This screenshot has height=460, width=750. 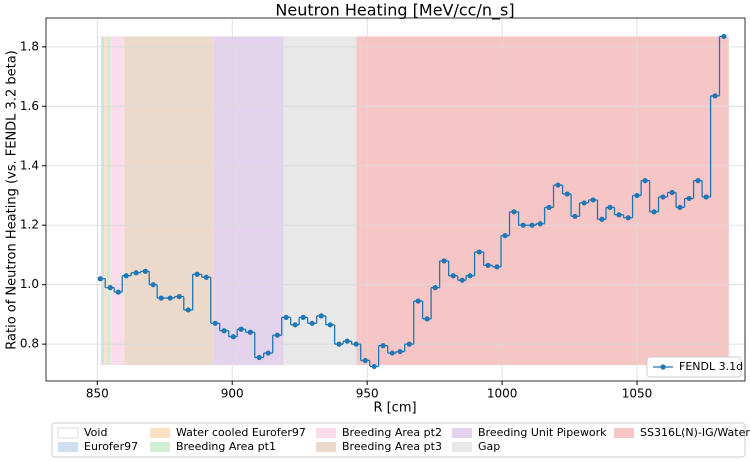 I want to click on x-tick-label: 1000, so click(x=502, y=394).